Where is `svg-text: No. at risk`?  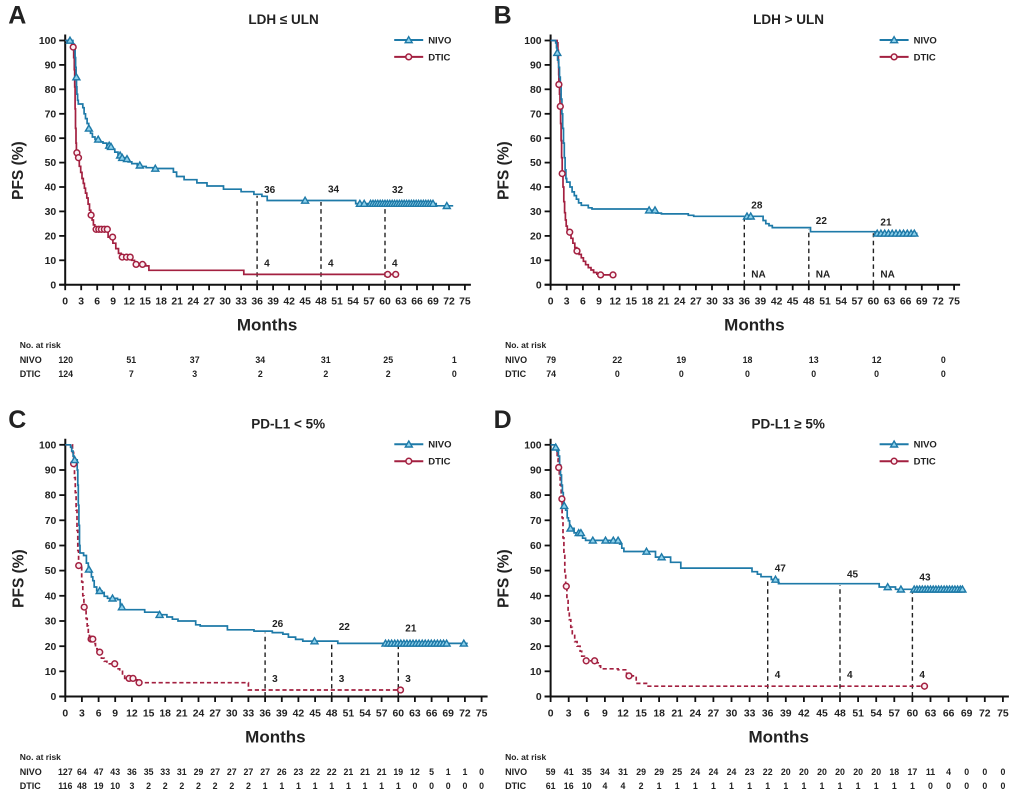
svg-text: No. at risk is located at coordinates (40, 757).